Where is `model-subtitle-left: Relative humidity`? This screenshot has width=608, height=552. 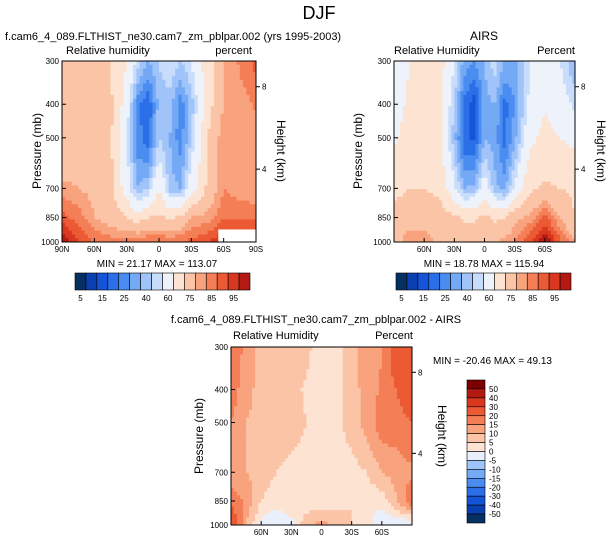
model-subtitle-left: Relative humidity is located at coordinates (108, 51).